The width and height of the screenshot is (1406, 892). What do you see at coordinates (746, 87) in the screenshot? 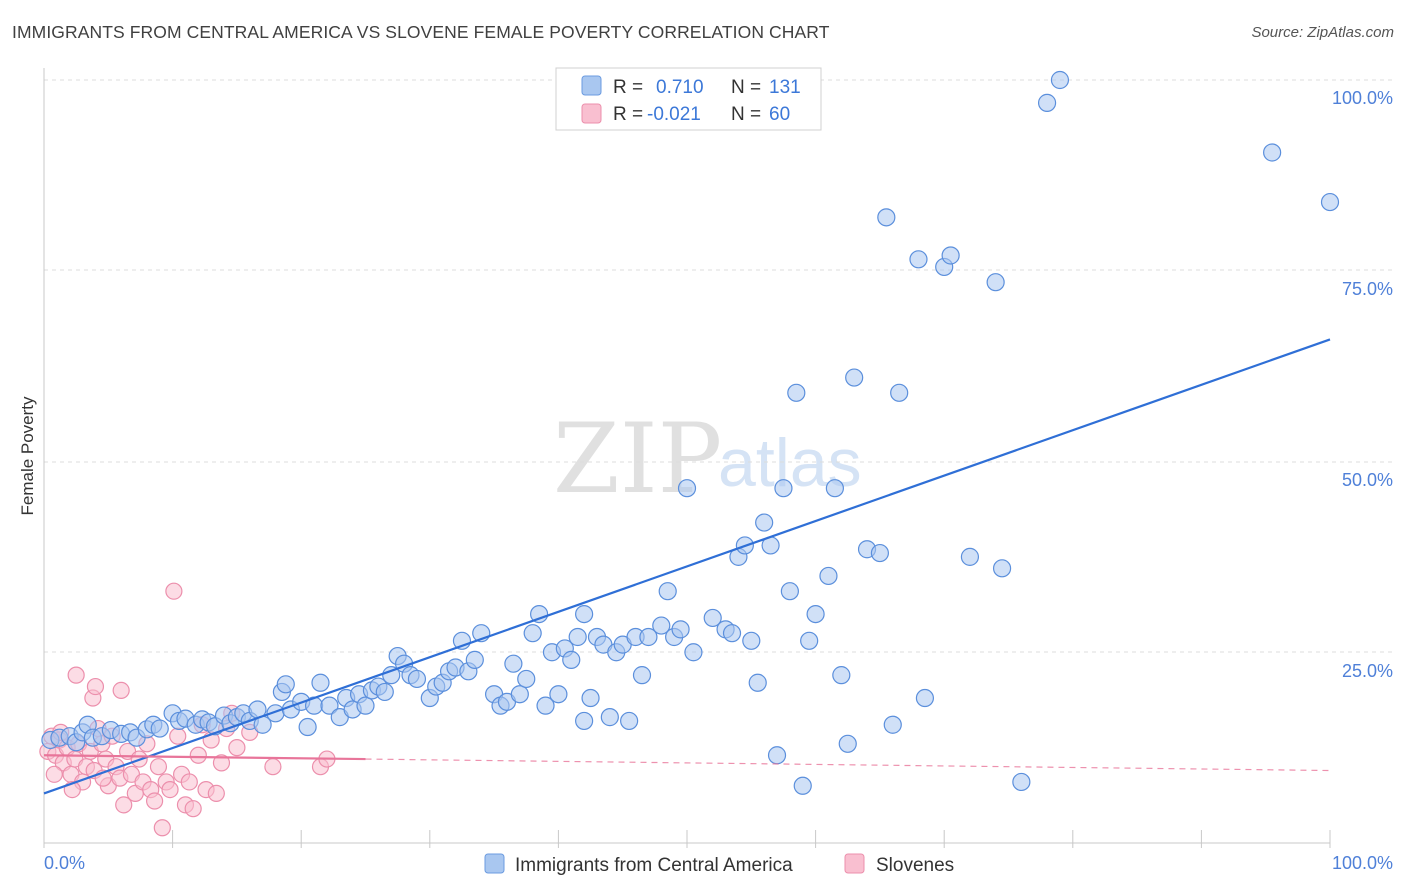
I see `legend-n-label: N =` at bounding box center [746, 87].